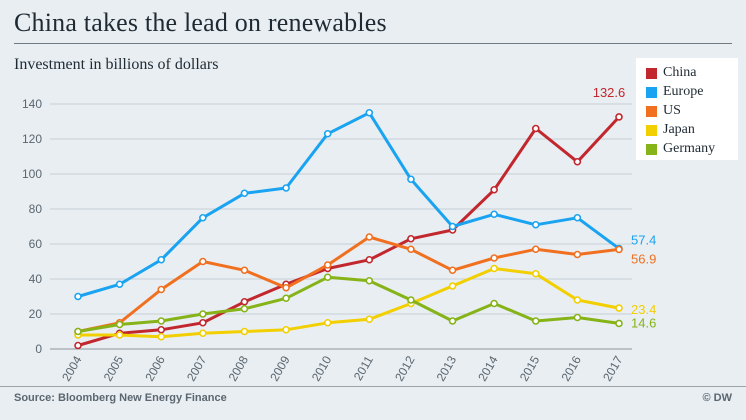 This screenshot has height=420, width=746. What do you see at coordinates (689, 148) in the screenshot?
I see `legend-label: Germany` at bounding box center [689, 148].